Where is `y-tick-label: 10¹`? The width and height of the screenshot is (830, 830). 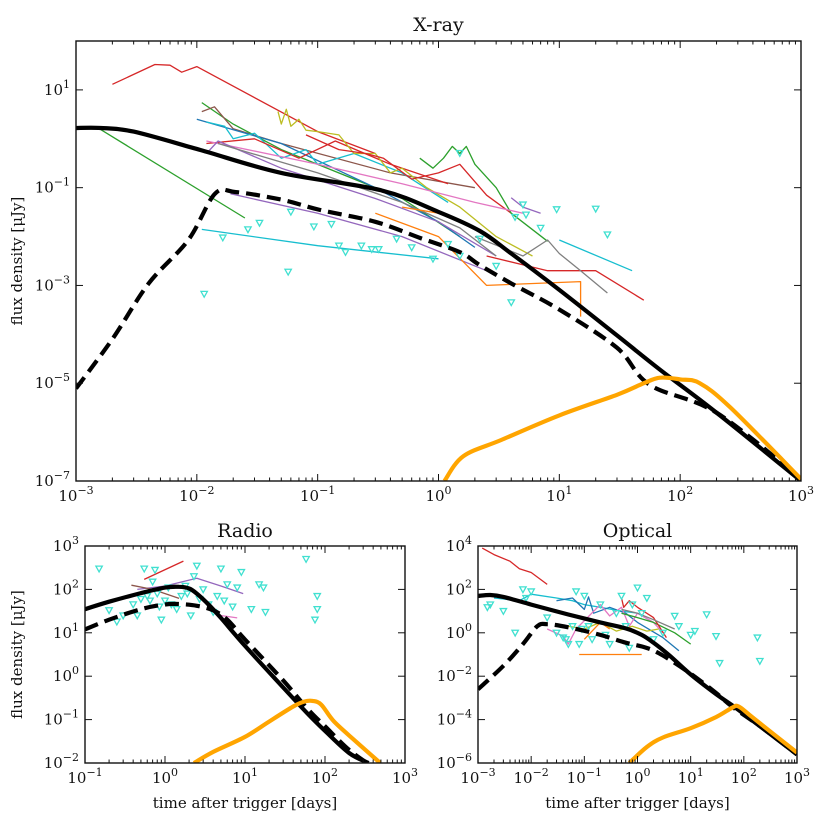
y-tick-label: 10¹ is located at coordinates (57, 88).